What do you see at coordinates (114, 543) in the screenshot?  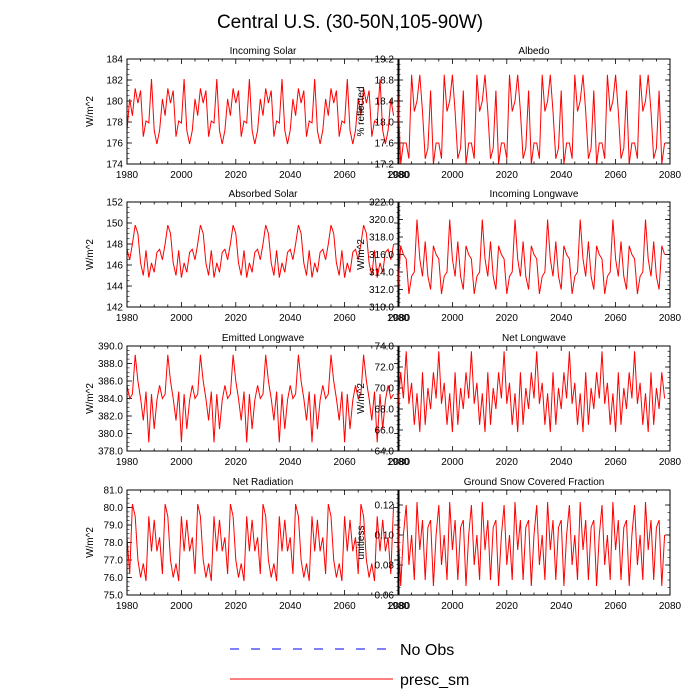 I see `y-tick-label: 78.0` at bounding box center [114, 543].